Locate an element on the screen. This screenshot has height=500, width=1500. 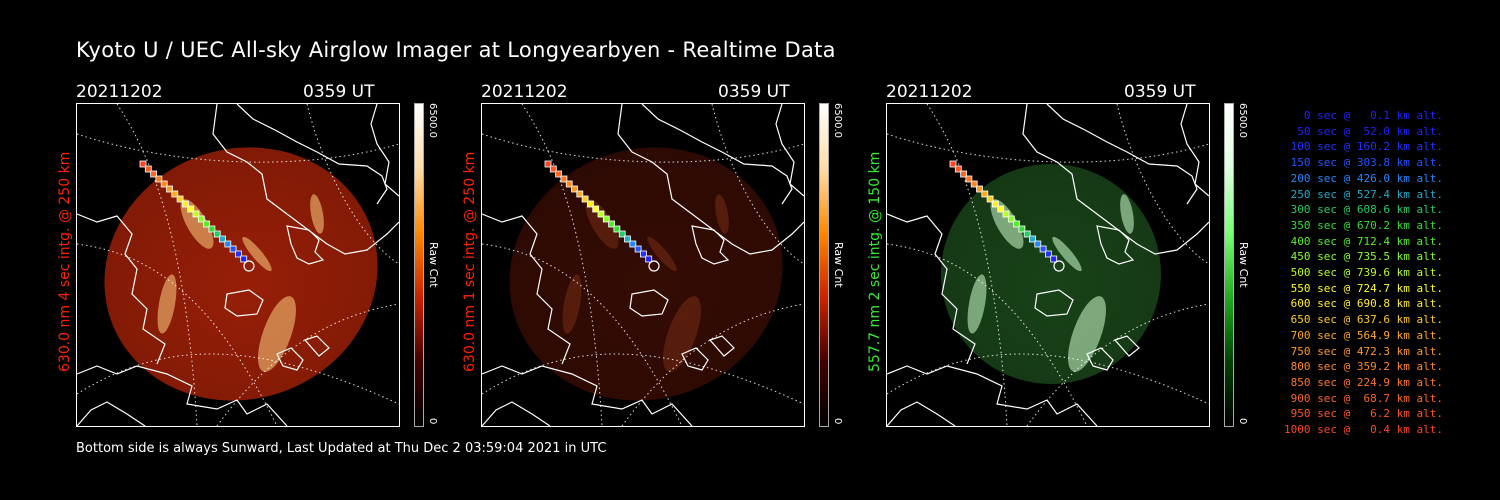
panel-2-colorbar-min: 0 is located at coordinates (837, 421).